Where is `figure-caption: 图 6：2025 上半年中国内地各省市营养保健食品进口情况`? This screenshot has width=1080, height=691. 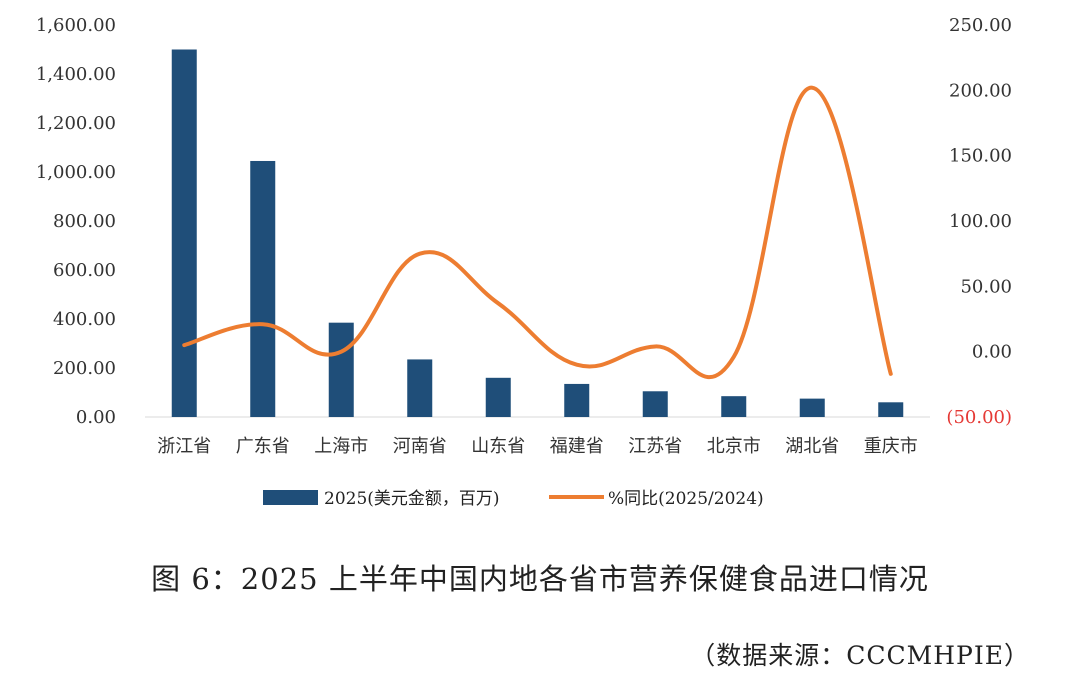
figure-caption: 图 6：2025 上半年中国内地各省市营养保健食品进口情况 is located at coordinates (540, 579).